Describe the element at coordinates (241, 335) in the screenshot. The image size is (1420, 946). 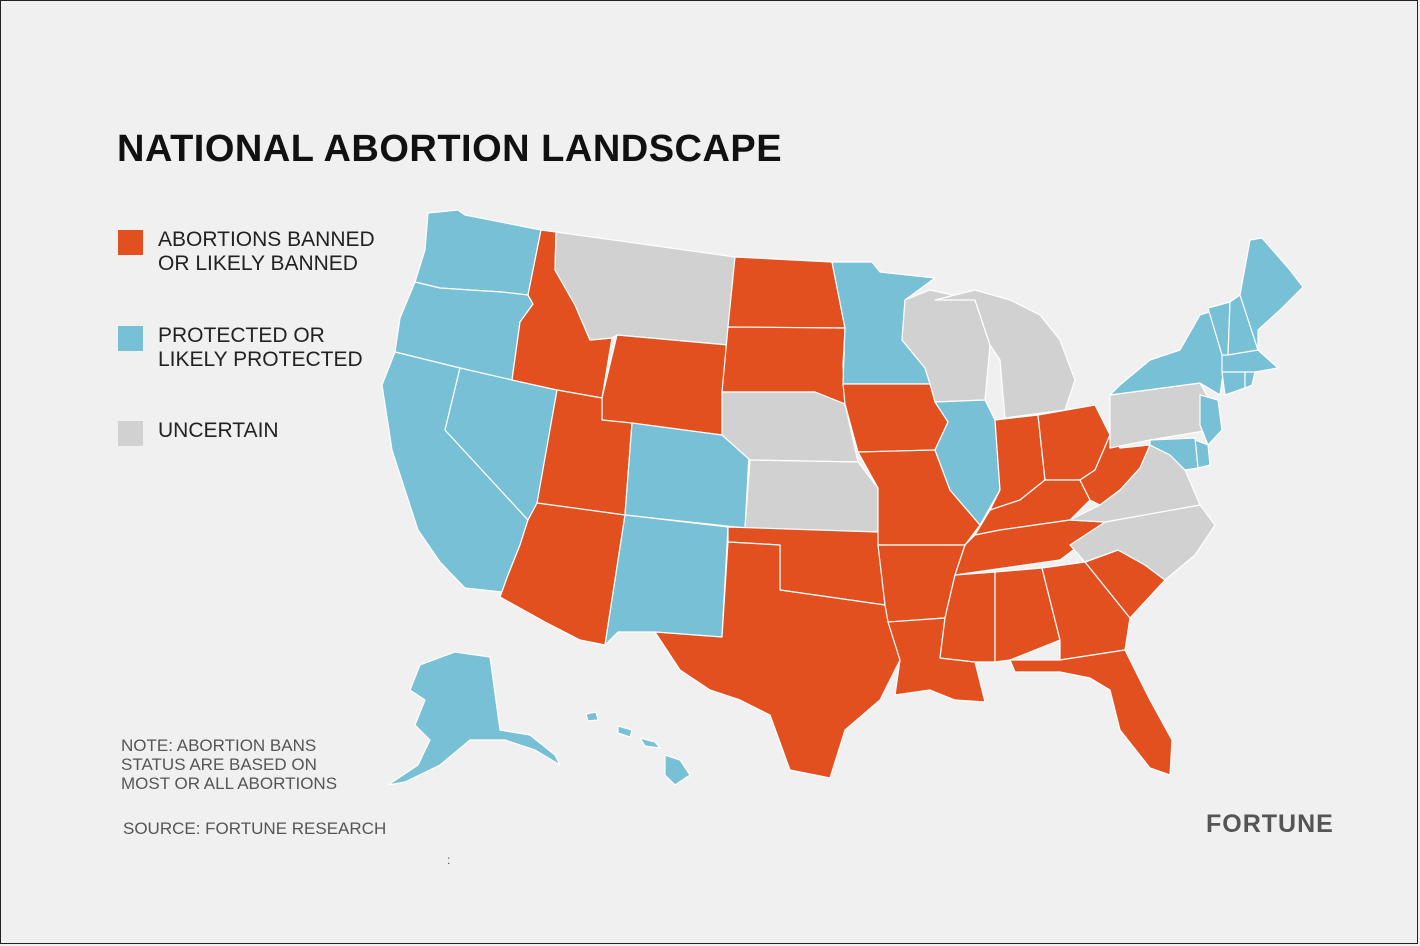
I see `legend-protected-line1: PROTECTED OR` at that location.